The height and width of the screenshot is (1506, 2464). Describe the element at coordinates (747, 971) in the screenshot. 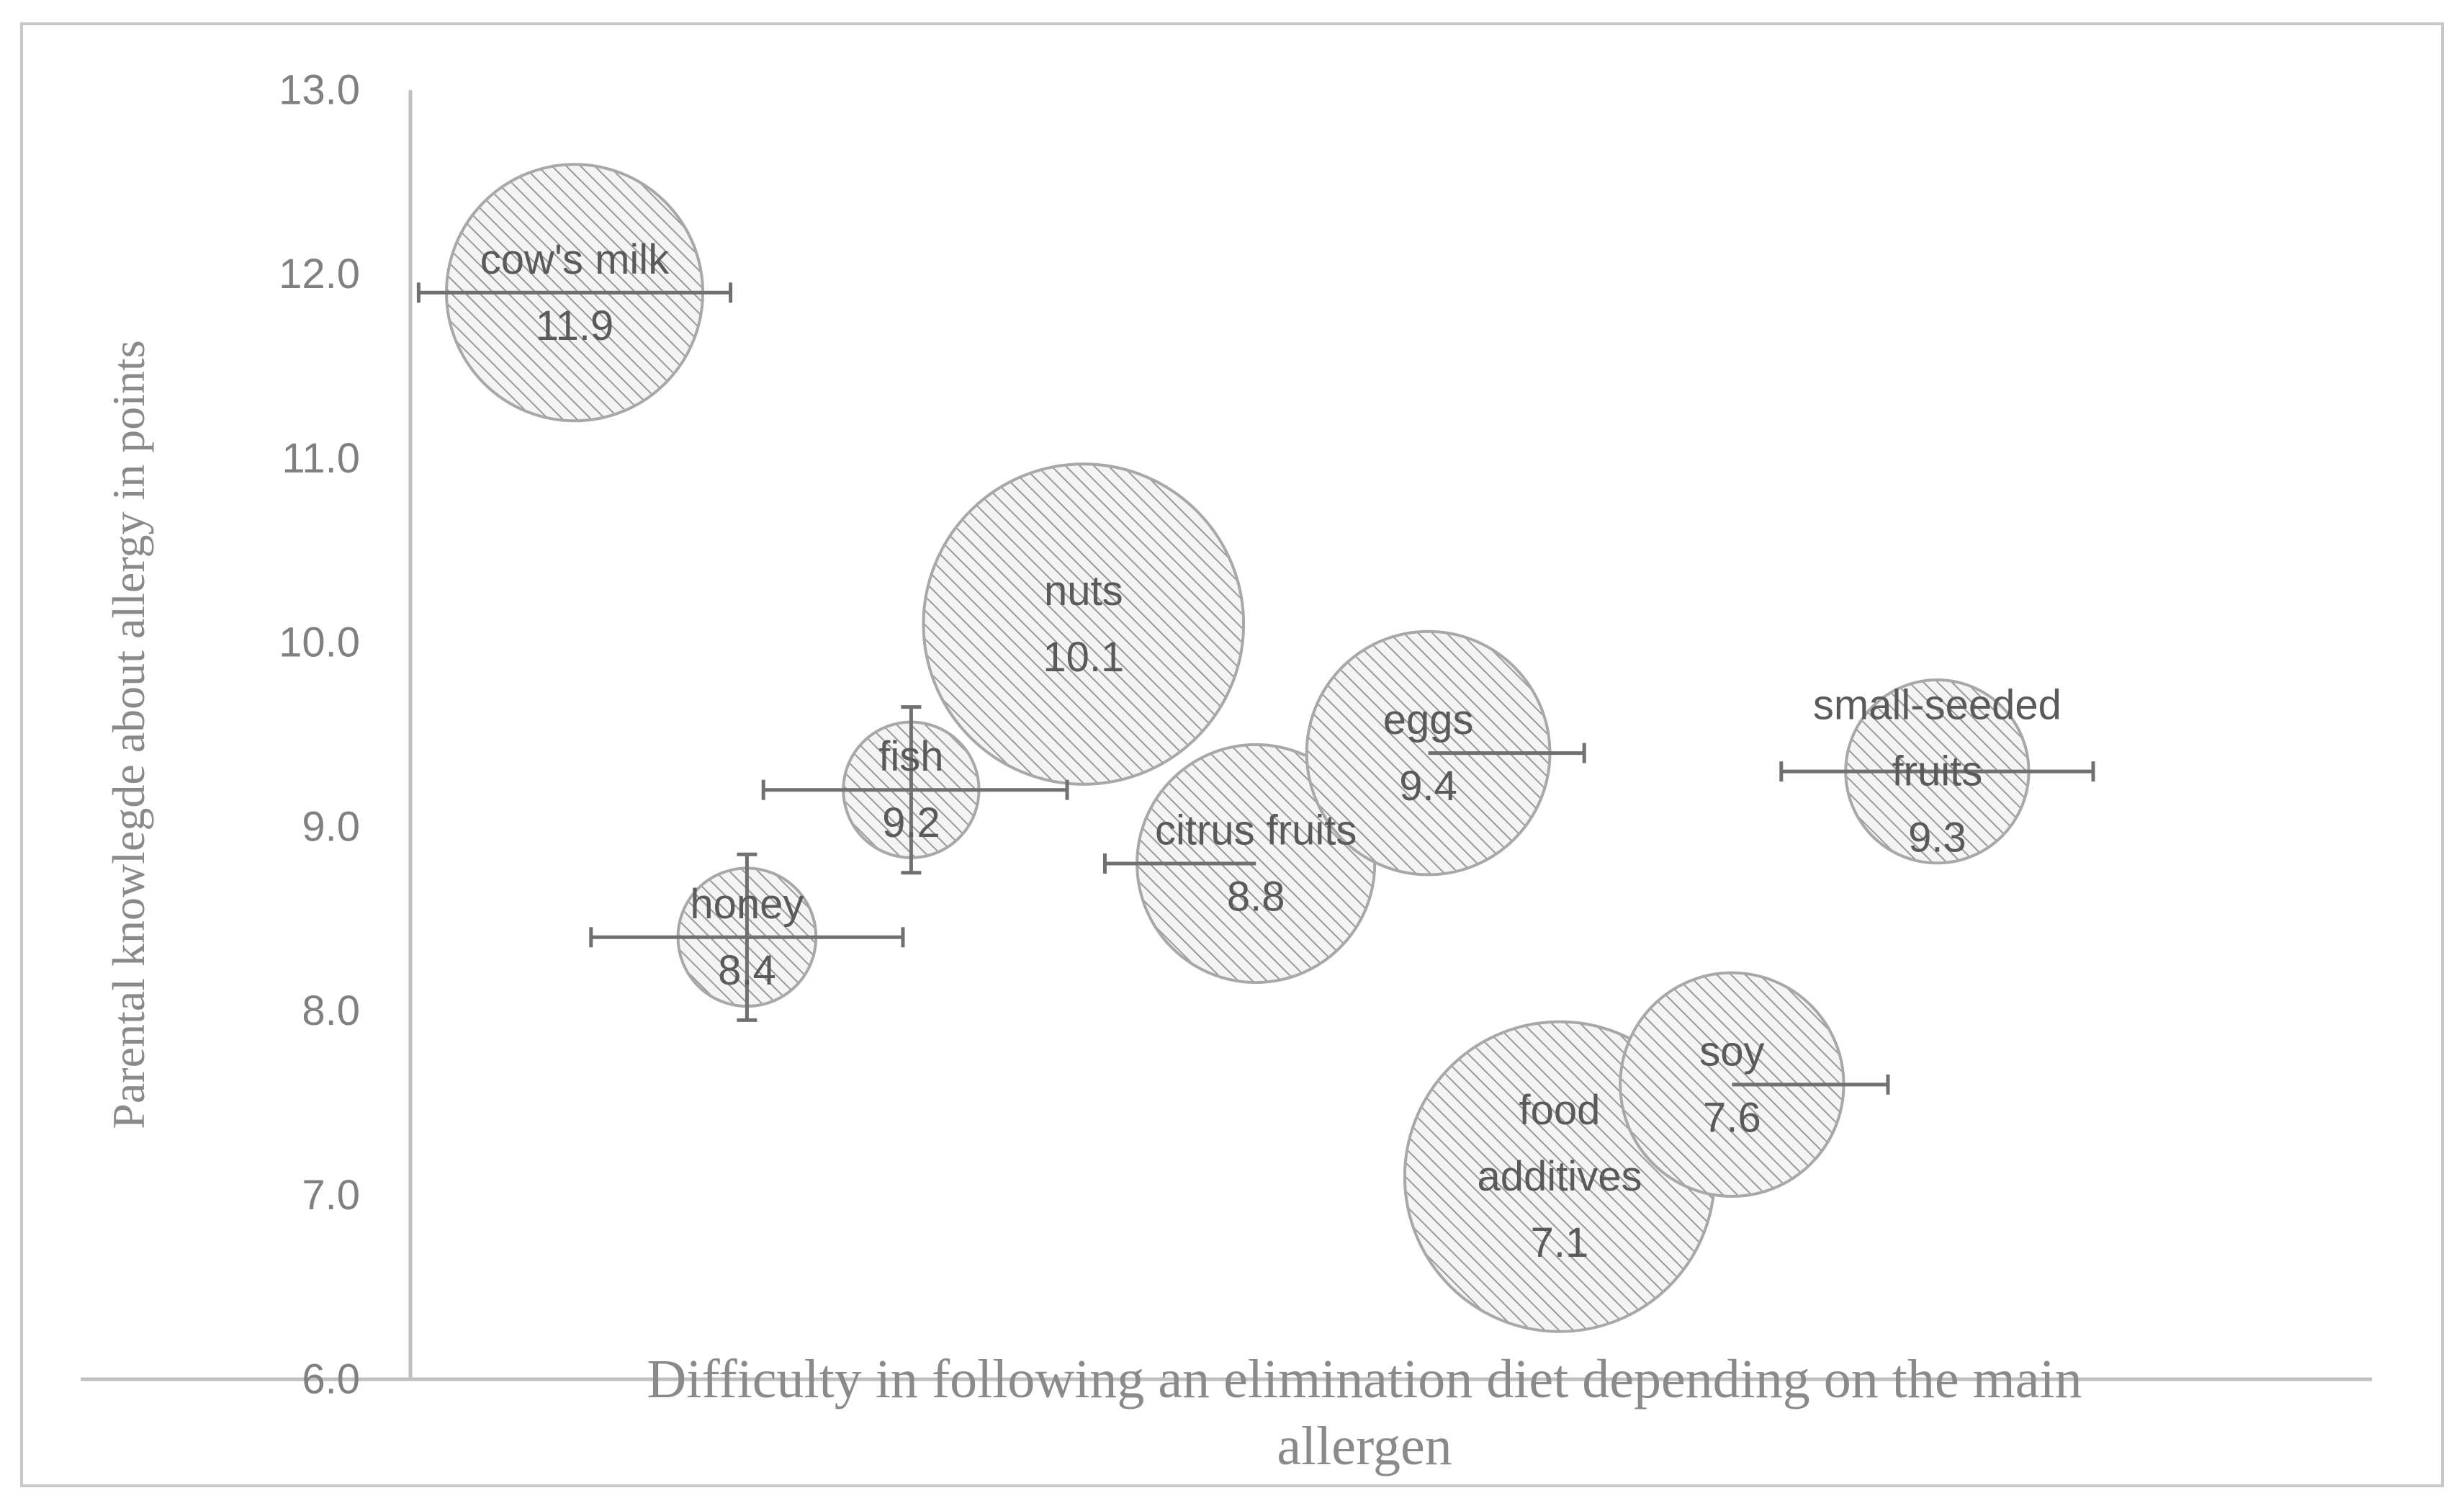

I see `bubble-value-label: 8.4` at that location.